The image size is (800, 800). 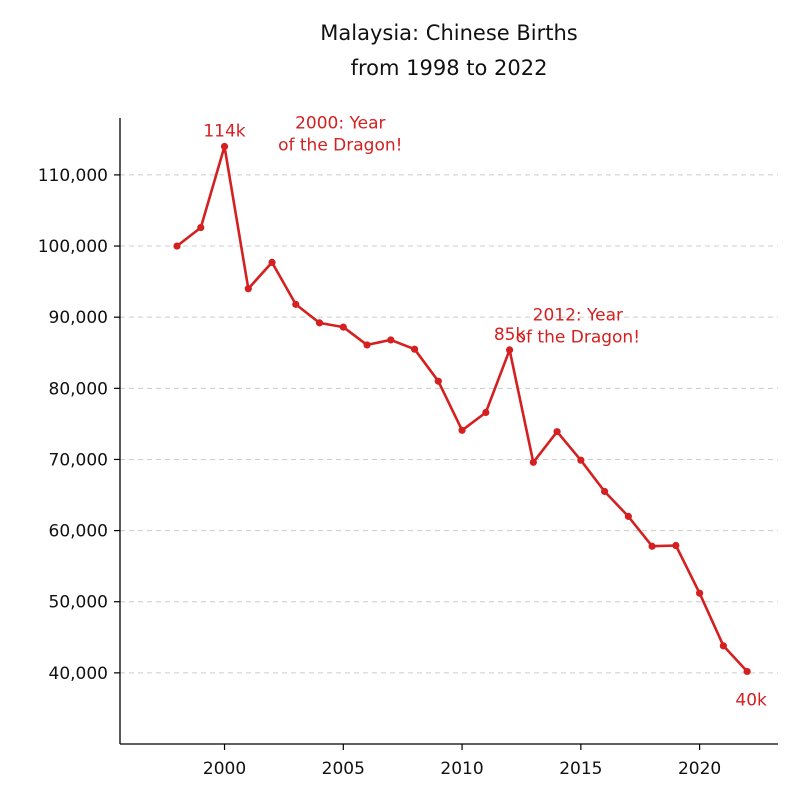 I want to click on x-tick-label: 2005, so click(x=343, y=769).